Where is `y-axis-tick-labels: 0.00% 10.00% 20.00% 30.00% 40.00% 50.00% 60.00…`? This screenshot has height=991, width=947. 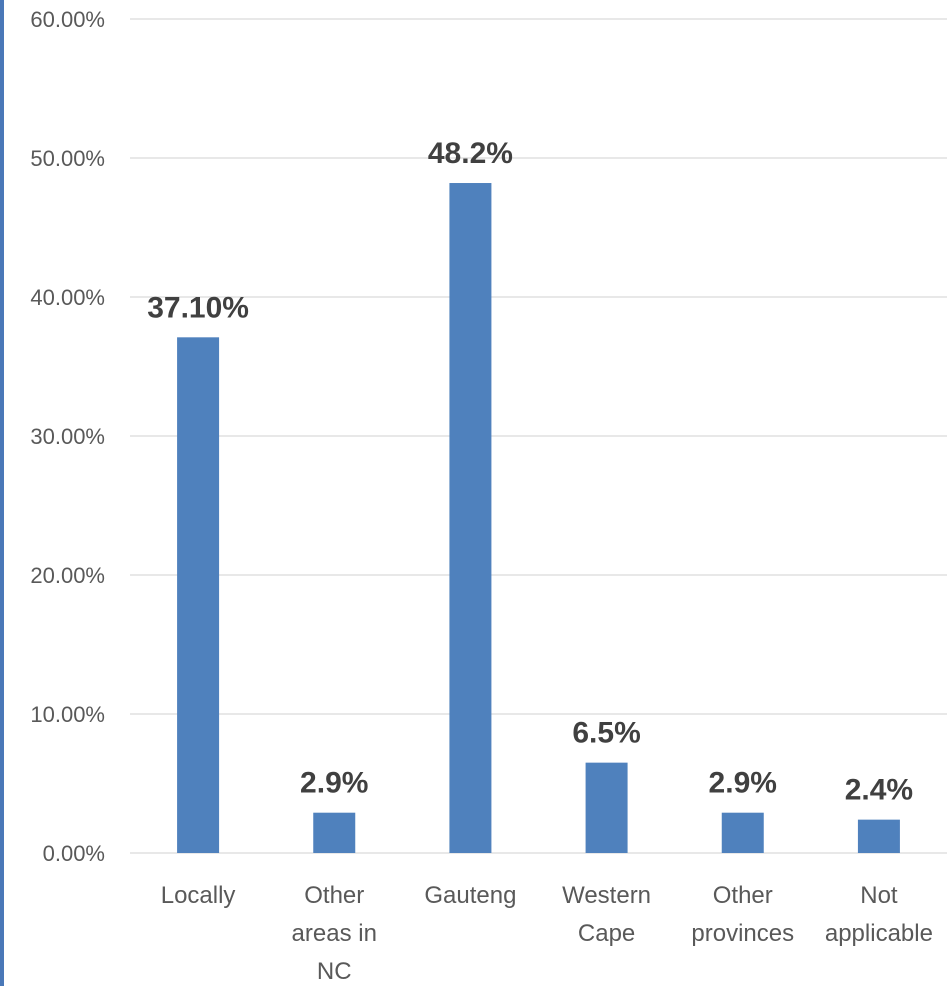
y-axis-tick-labels: 0.00% 10.00% 20.00% 30.00% 40.00% 50.00% 60.00… is located at coordinates (67, 436).